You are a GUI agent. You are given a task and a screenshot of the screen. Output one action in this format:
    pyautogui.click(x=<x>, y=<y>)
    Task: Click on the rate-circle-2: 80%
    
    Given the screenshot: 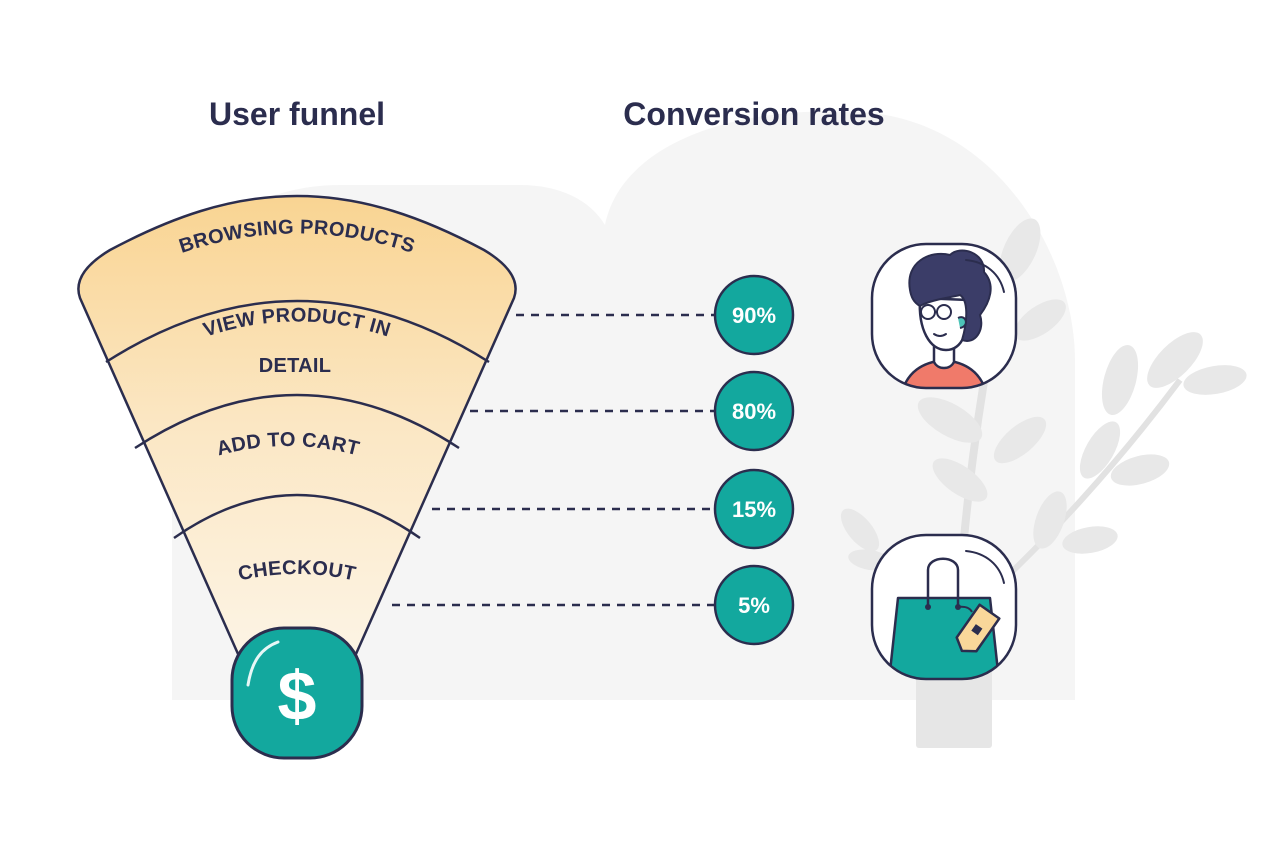 What is the action you would take?
    pyautogui.click(x=754, y=411)
    